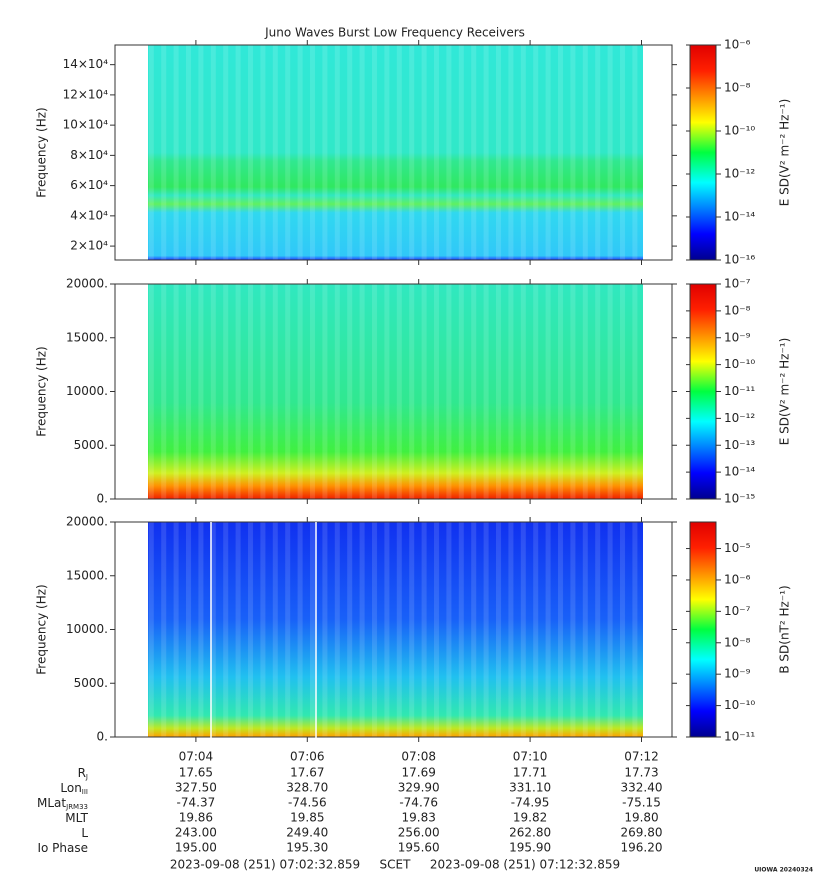 This screenshot has height=880, width=815. What do you see at coordinates (737, 548) in the screenshot?
I see `colorbar-tick-label: 10⁻⁵` at bounding box center [737, 548].